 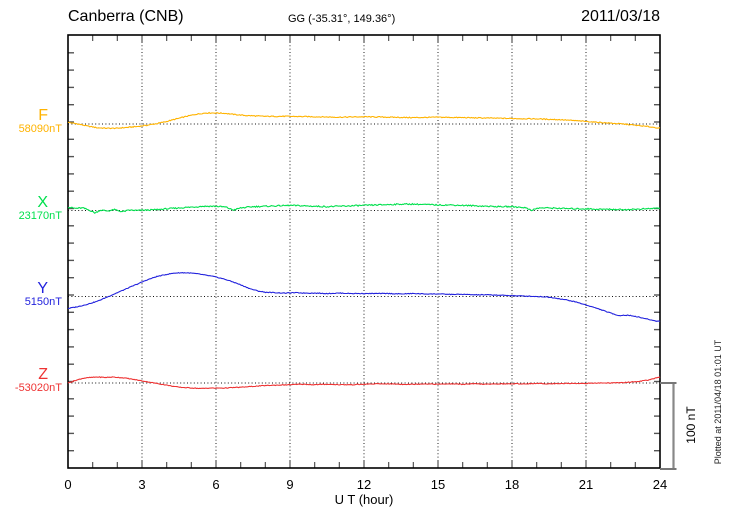 I want to click on series-letter-Z: Z, so click(x=43, y=374).